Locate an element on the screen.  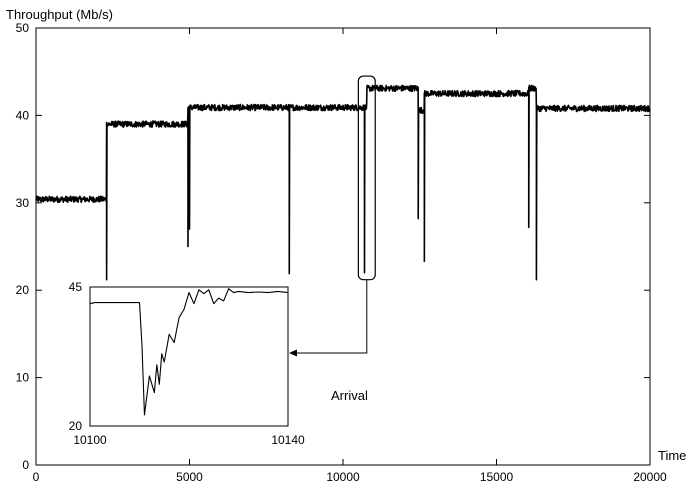
y-tick-label: 20 is located at coordinates (23, 290).